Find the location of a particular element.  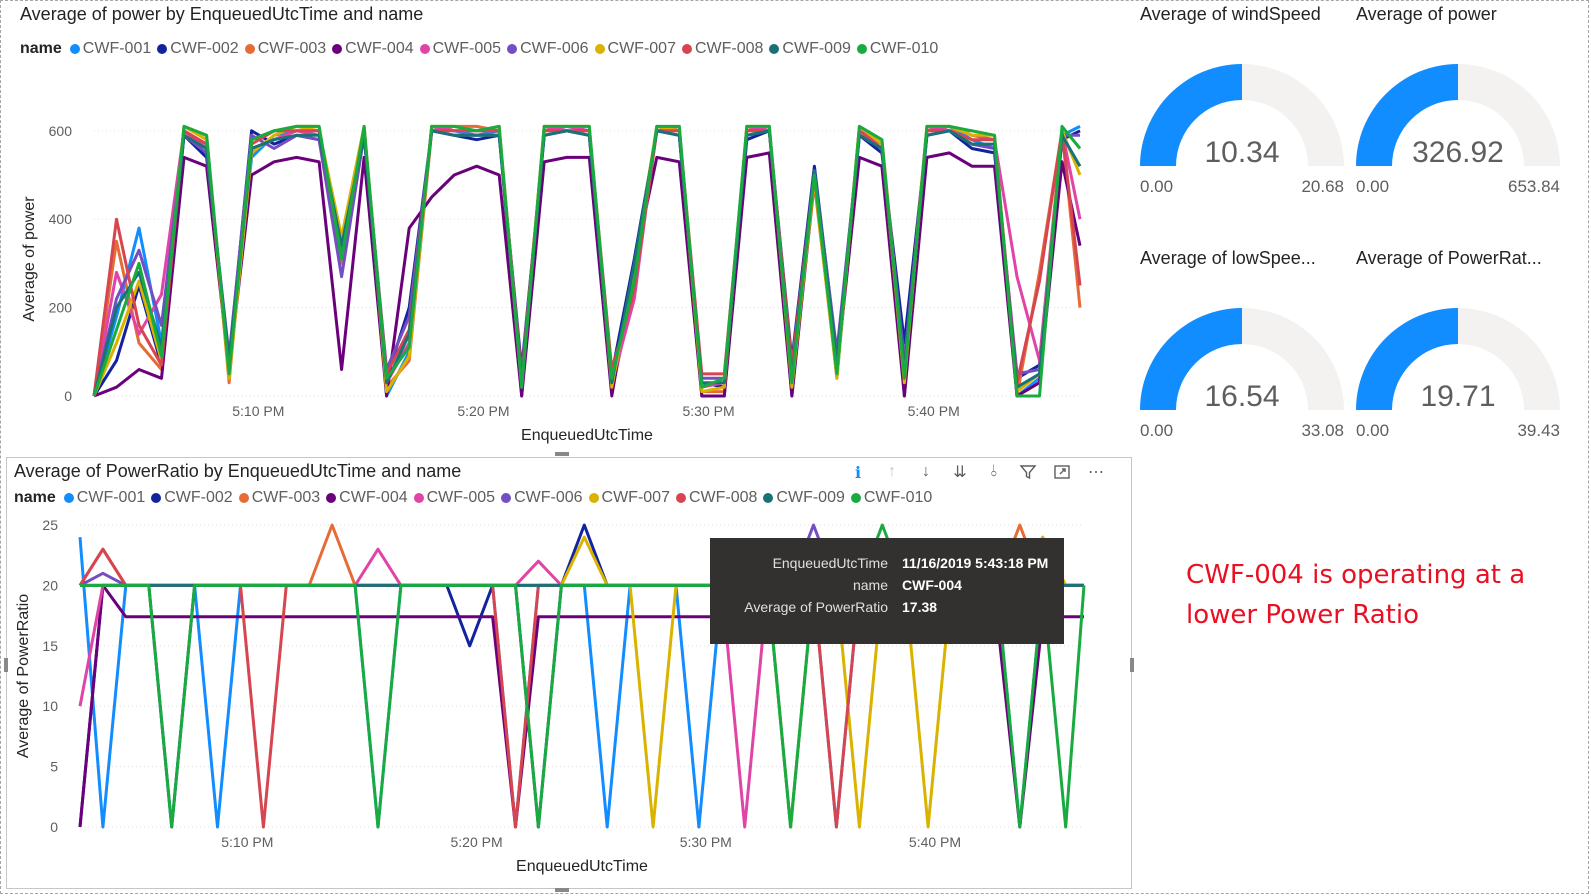

y-tick-label: 5 is located at coordinates (54, 767).